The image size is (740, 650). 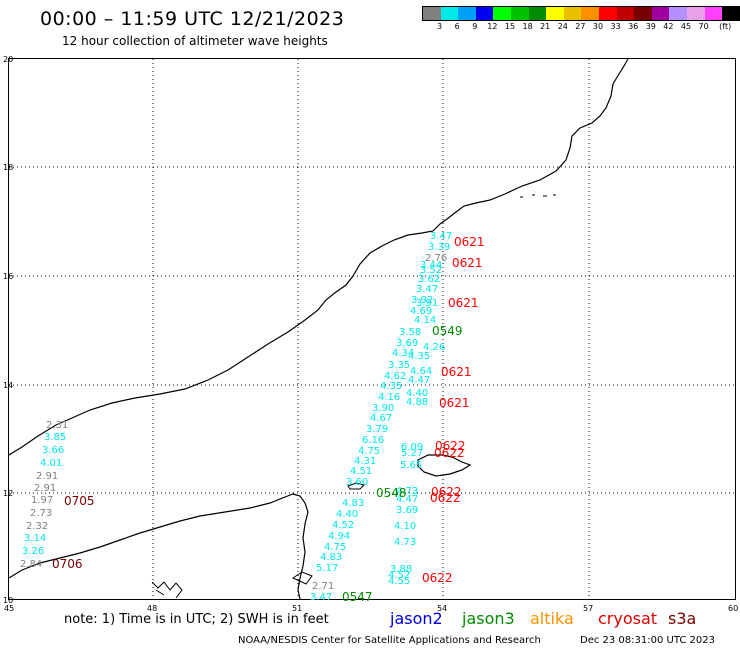 I want to click on lat-label: 10, so click(x=8, y=600).